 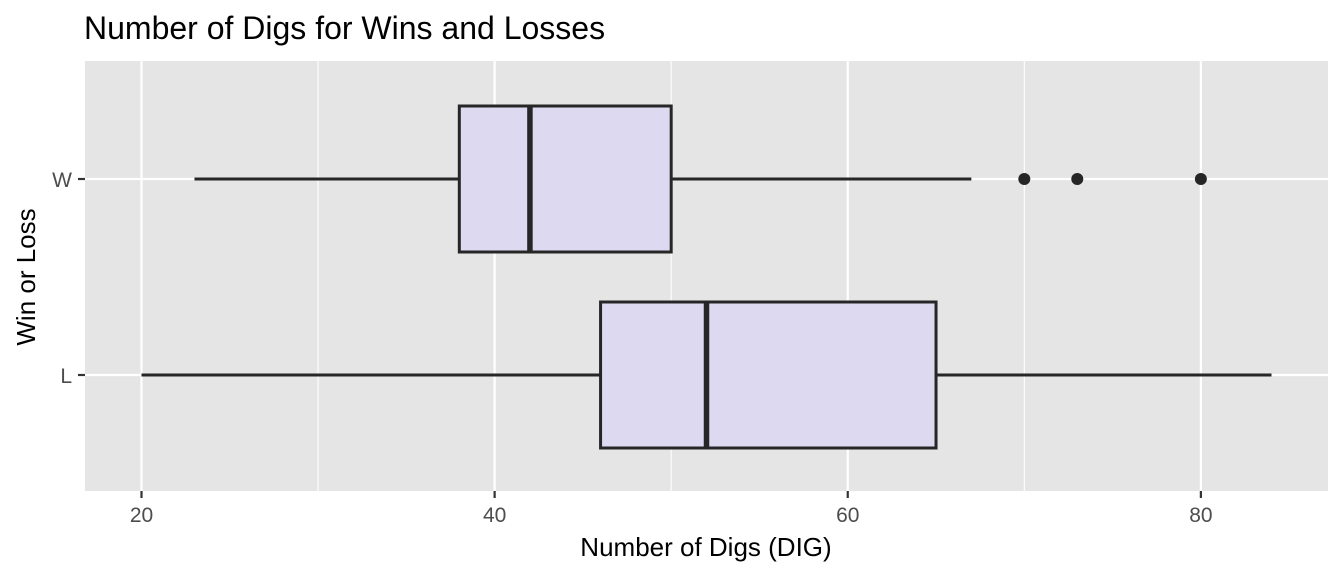 What do you see at coordinates (847, 515) in the screenshot?
I see `x-tick-label: 60` at bounding box center [847, 515].